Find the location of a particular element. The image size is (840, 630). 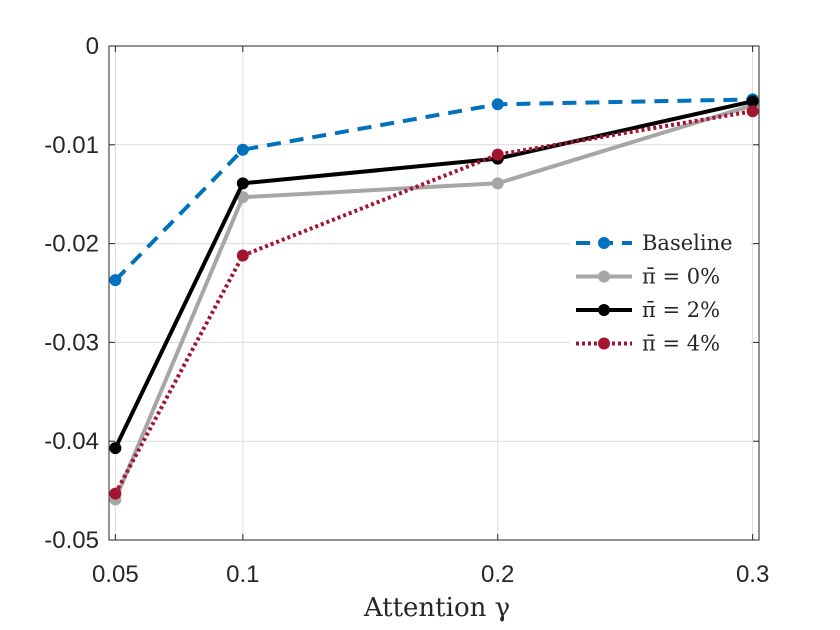

x-tick-label: 0.2 is located at coordinates (497, 574).